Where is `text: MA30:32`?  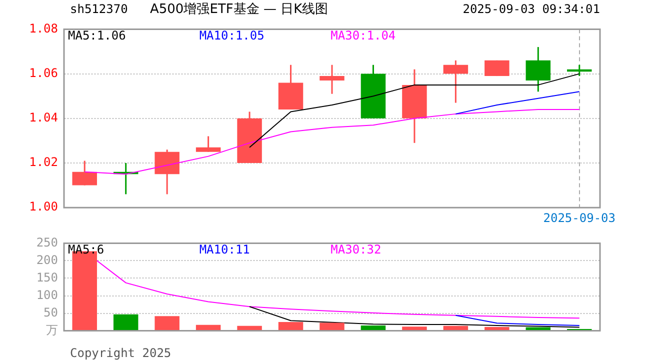 text: MA30:32 is located at coordinates (356, 249).